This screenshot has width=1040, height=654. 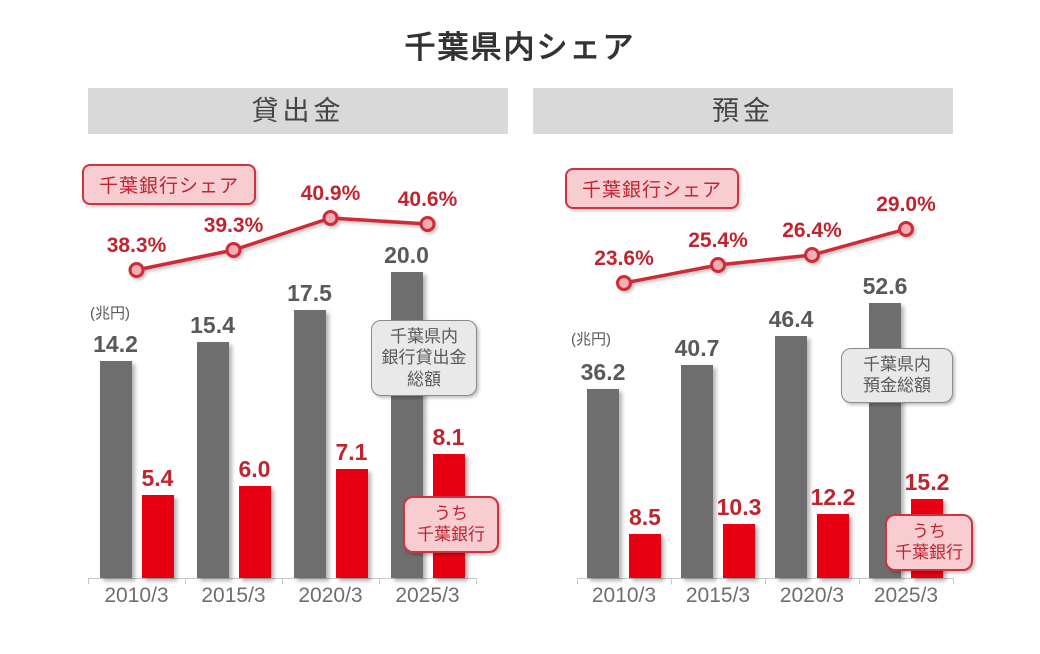 What do you see at coordinates (833, 497) in the screenshot?
I see `bar-value-label-chiba: 12.2` at bounding box center [833, 497].